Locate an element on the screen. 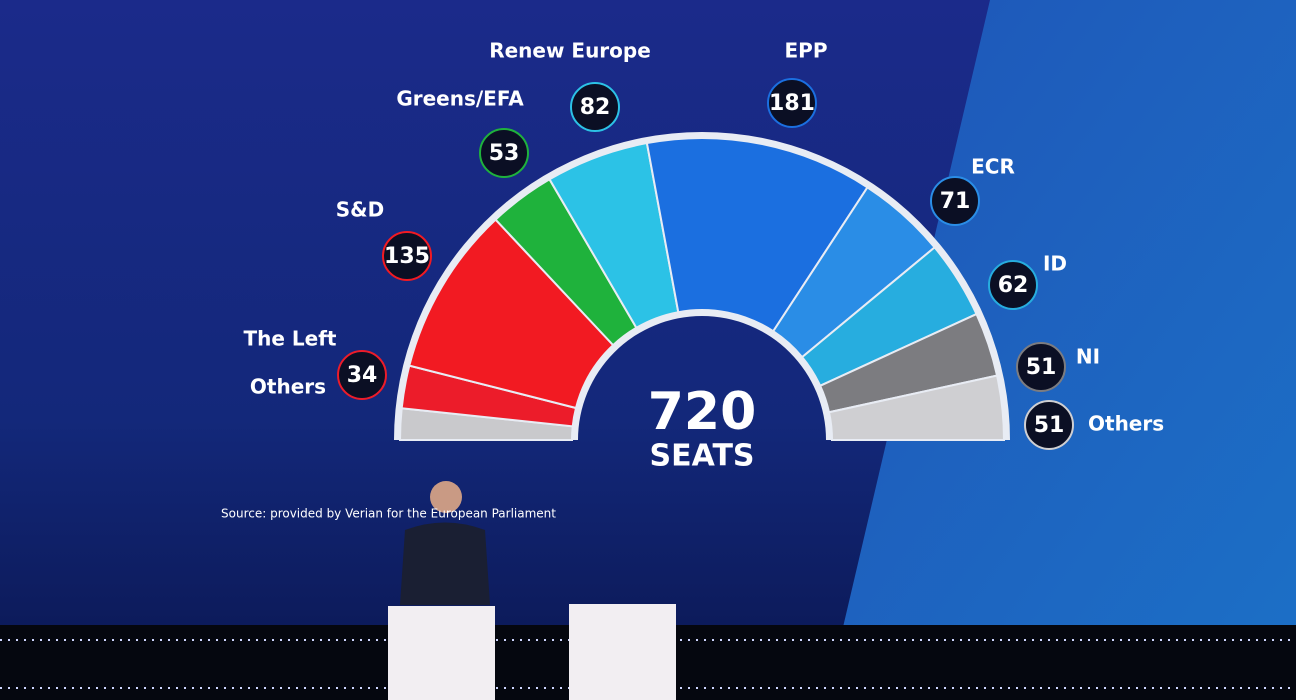 This screenshot has height=700, width=1296. seat-count: 135 is located at coordinates (407, 256).